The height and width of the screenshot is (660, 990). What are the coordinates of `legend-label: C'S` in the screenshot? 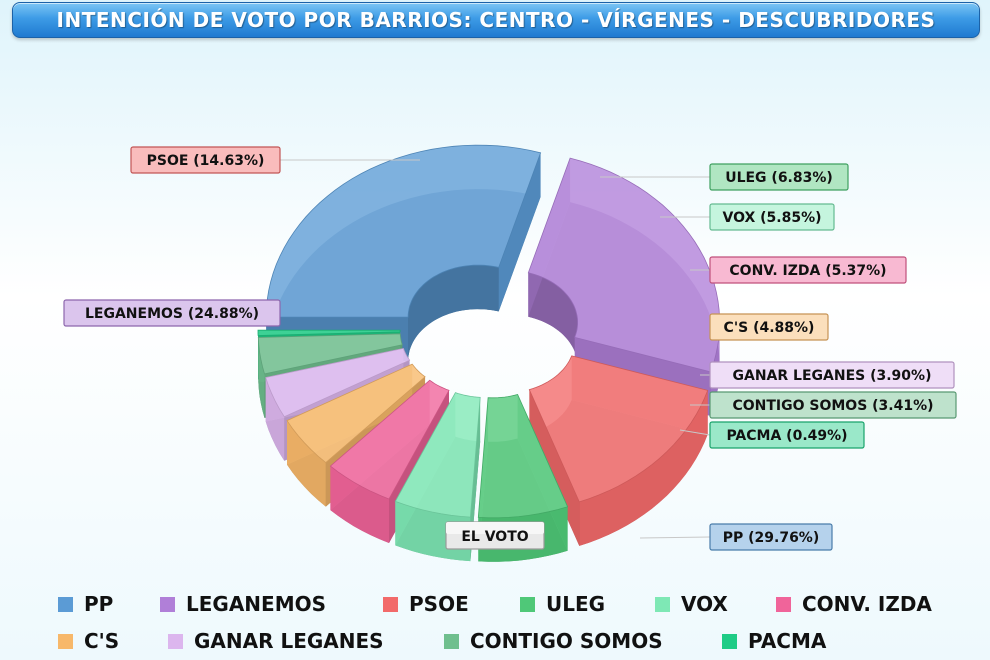 It's located at (102, 641).